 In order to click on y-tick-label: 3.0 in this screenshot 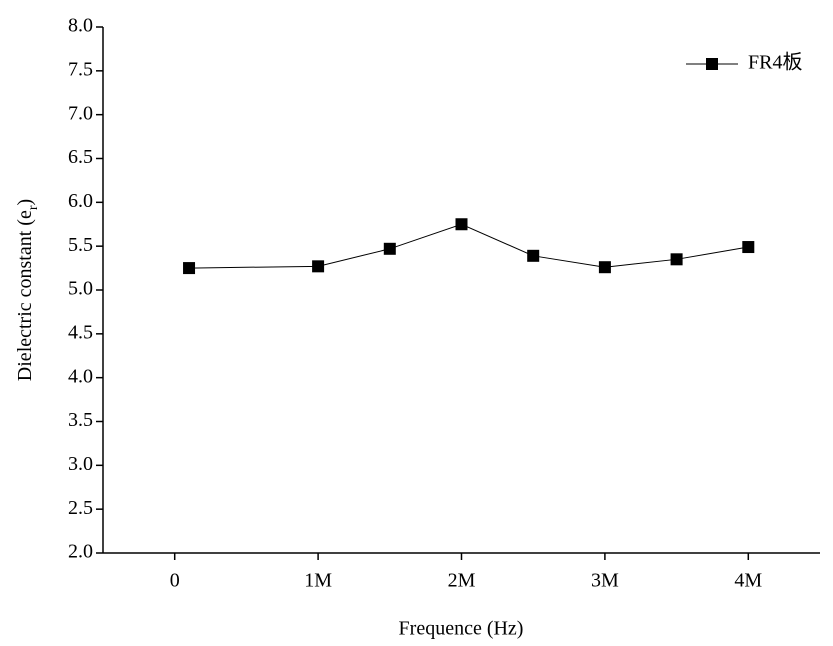, I will do `click(80, 464)`.